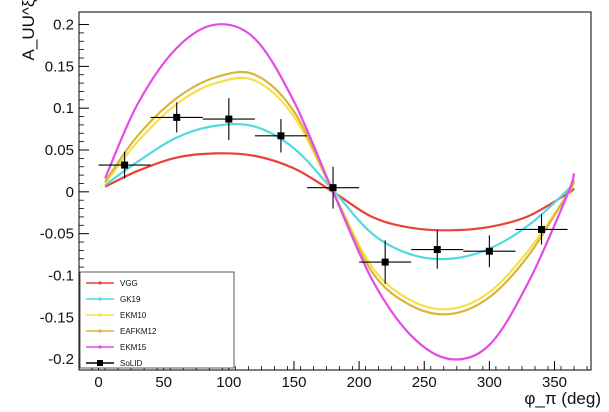 The image size is (609, 412). What do you see at coordinates (293, 382) in the screenshot?
I see `x-tick-label: 150` at bounding box center [293, 382].